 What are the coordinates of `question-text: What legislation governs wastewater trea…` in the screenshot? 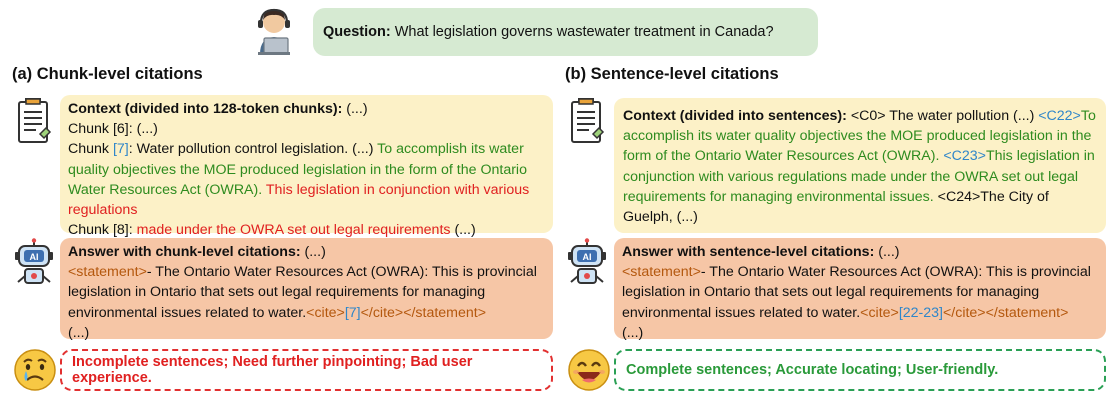 It's located at (582, 32).